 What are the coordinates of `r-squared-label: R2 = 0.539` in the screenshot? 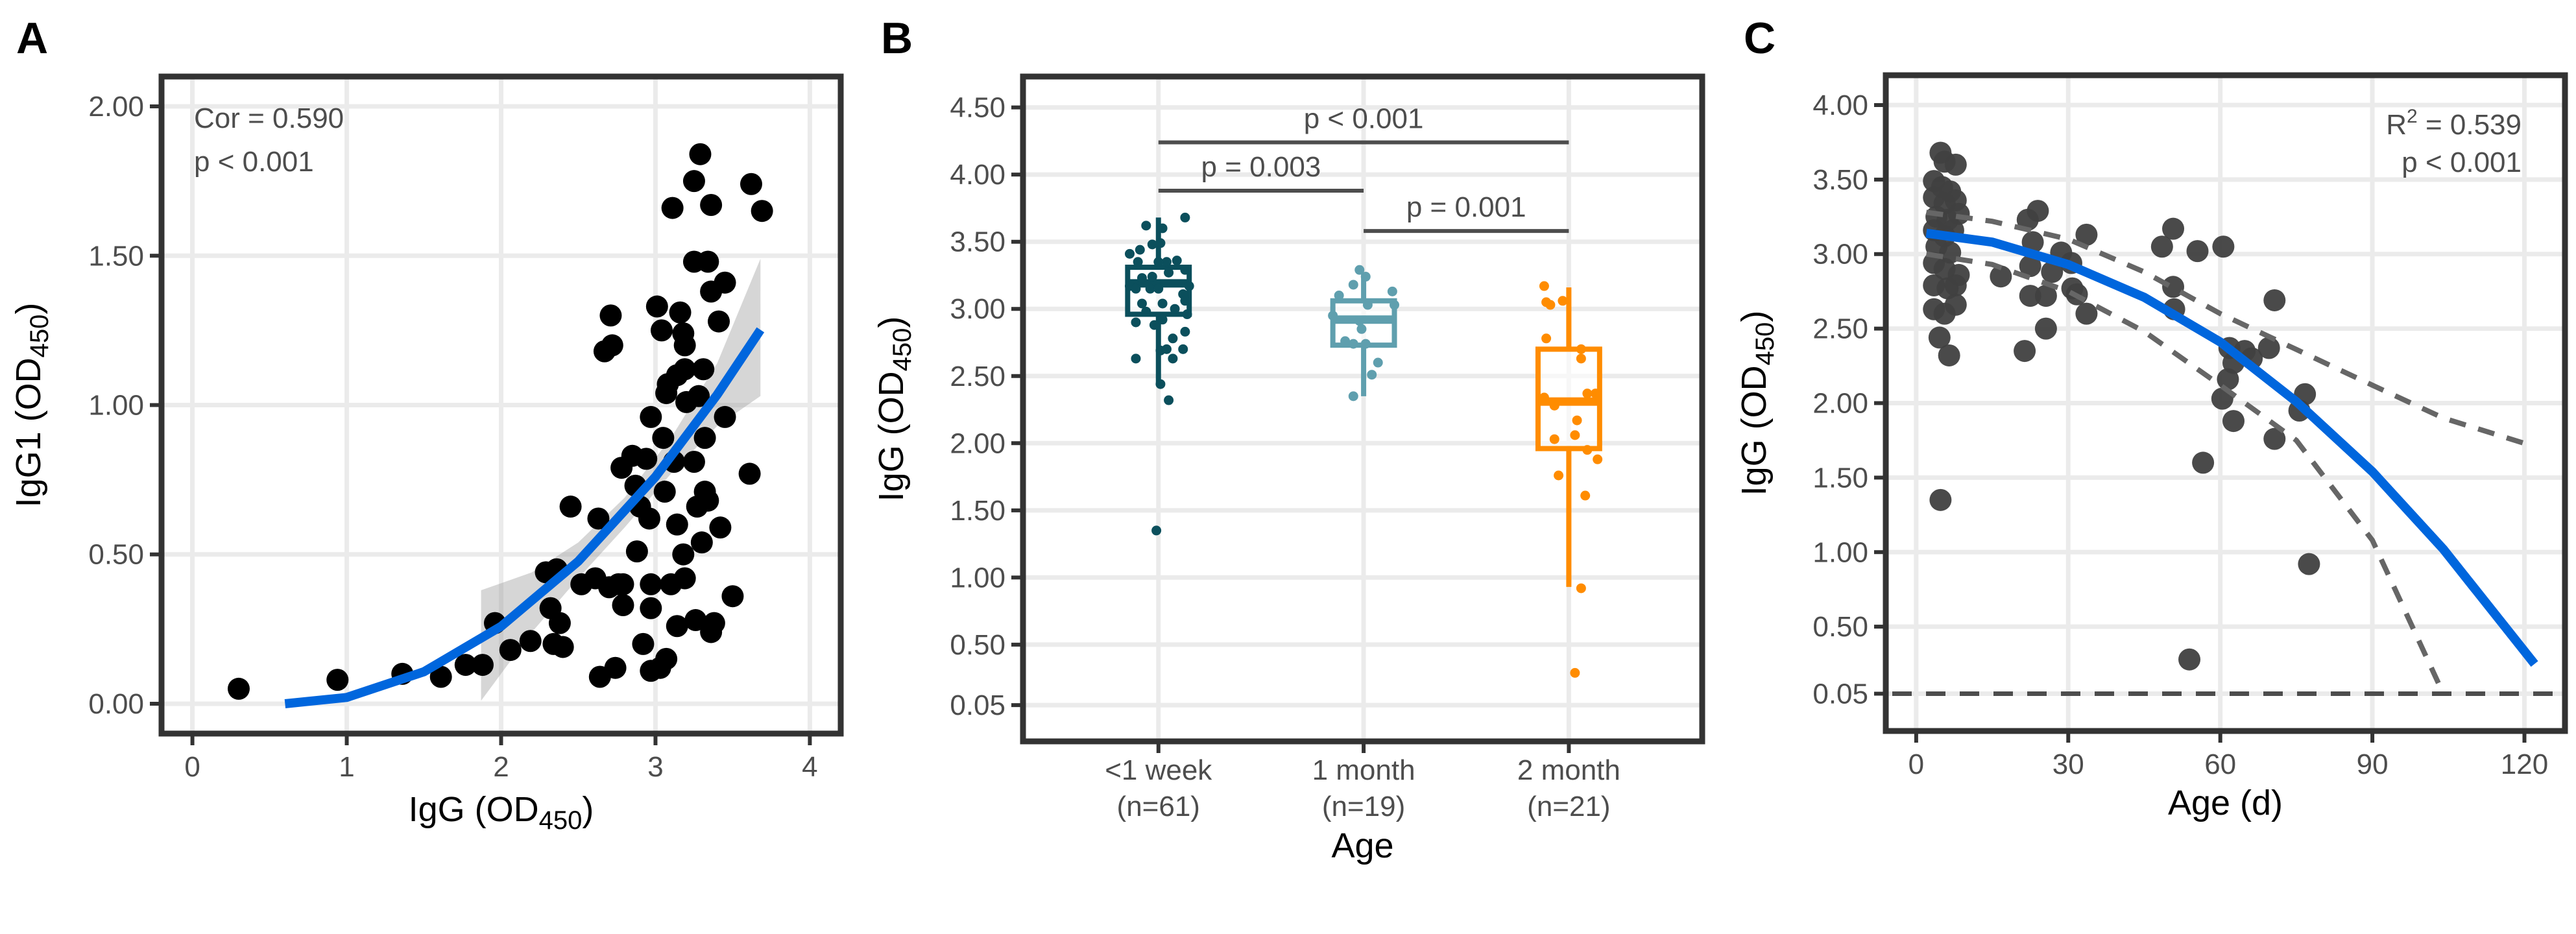 It's located at (2454, 124).